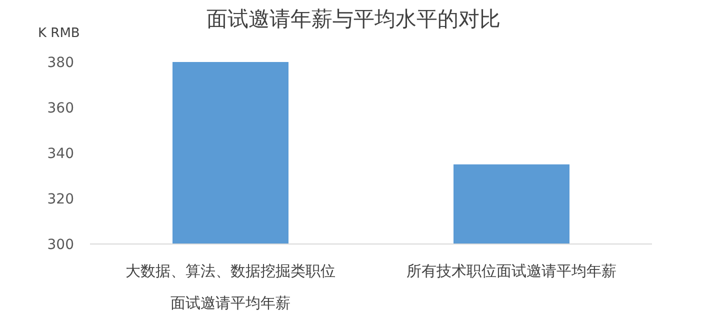 The height and width of the screenshot is (329, 707). Describe the element at coordinates (231, 287) in the screenshot. I see `x-tick-label: 大数据、算法、数据挖掘类职位面试邀请平均年薪` at that location.